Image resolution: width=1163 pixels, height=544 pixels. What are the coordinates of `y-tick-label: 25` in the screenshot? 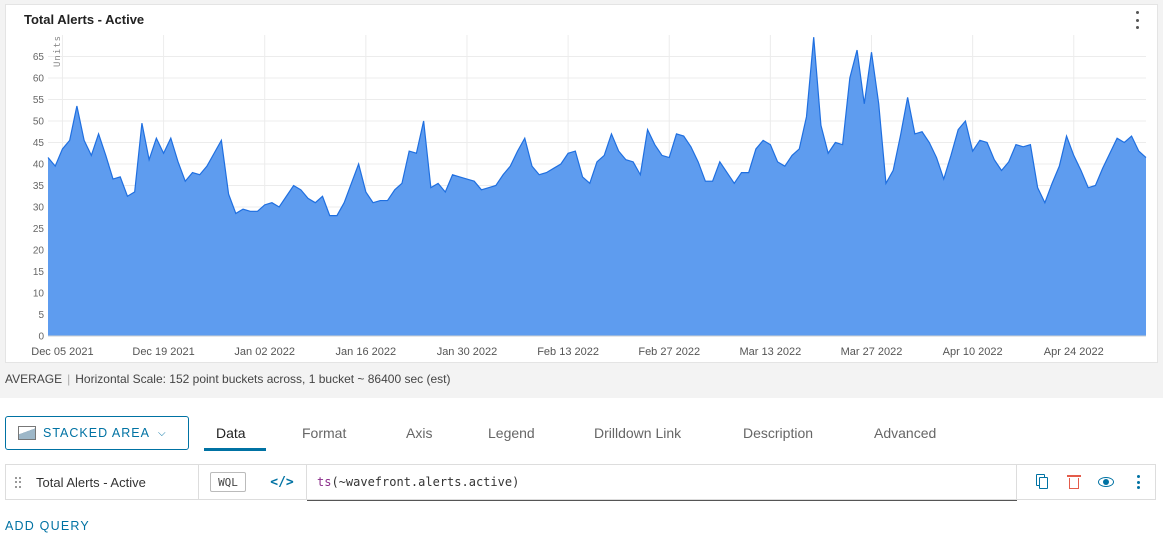 It's located at (39, 229).